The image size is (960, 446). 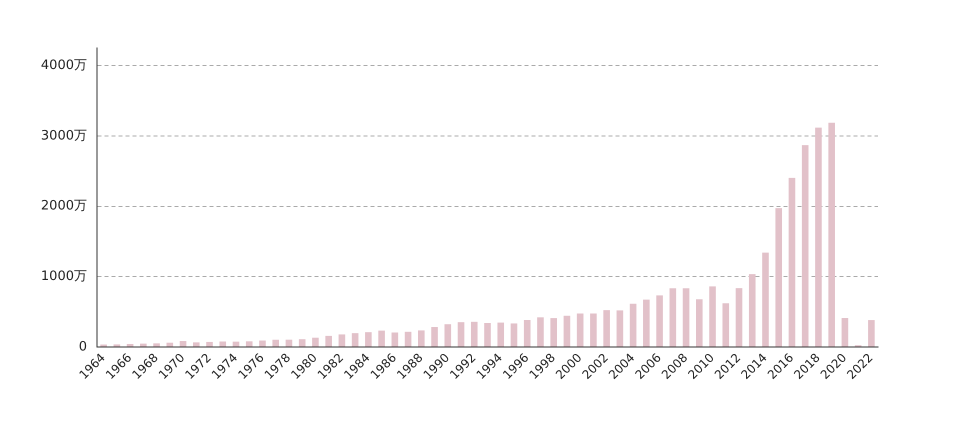 I want to click on y-tick-label: 4000万, so click(x=63, y=65).